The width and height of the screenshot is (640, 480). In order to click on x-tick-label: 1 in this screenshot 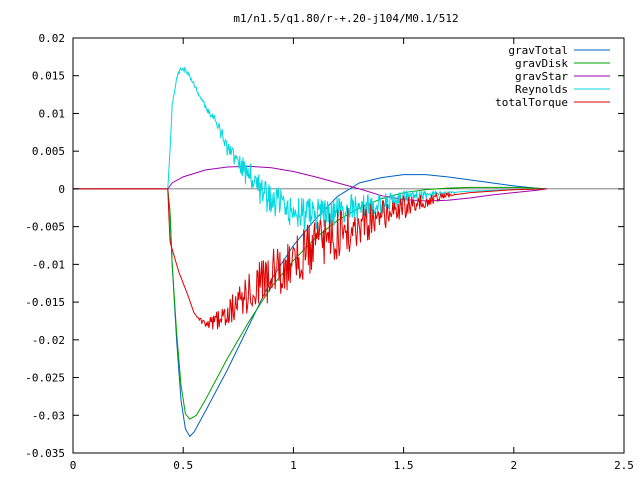, I will do `click(293, 465)`.